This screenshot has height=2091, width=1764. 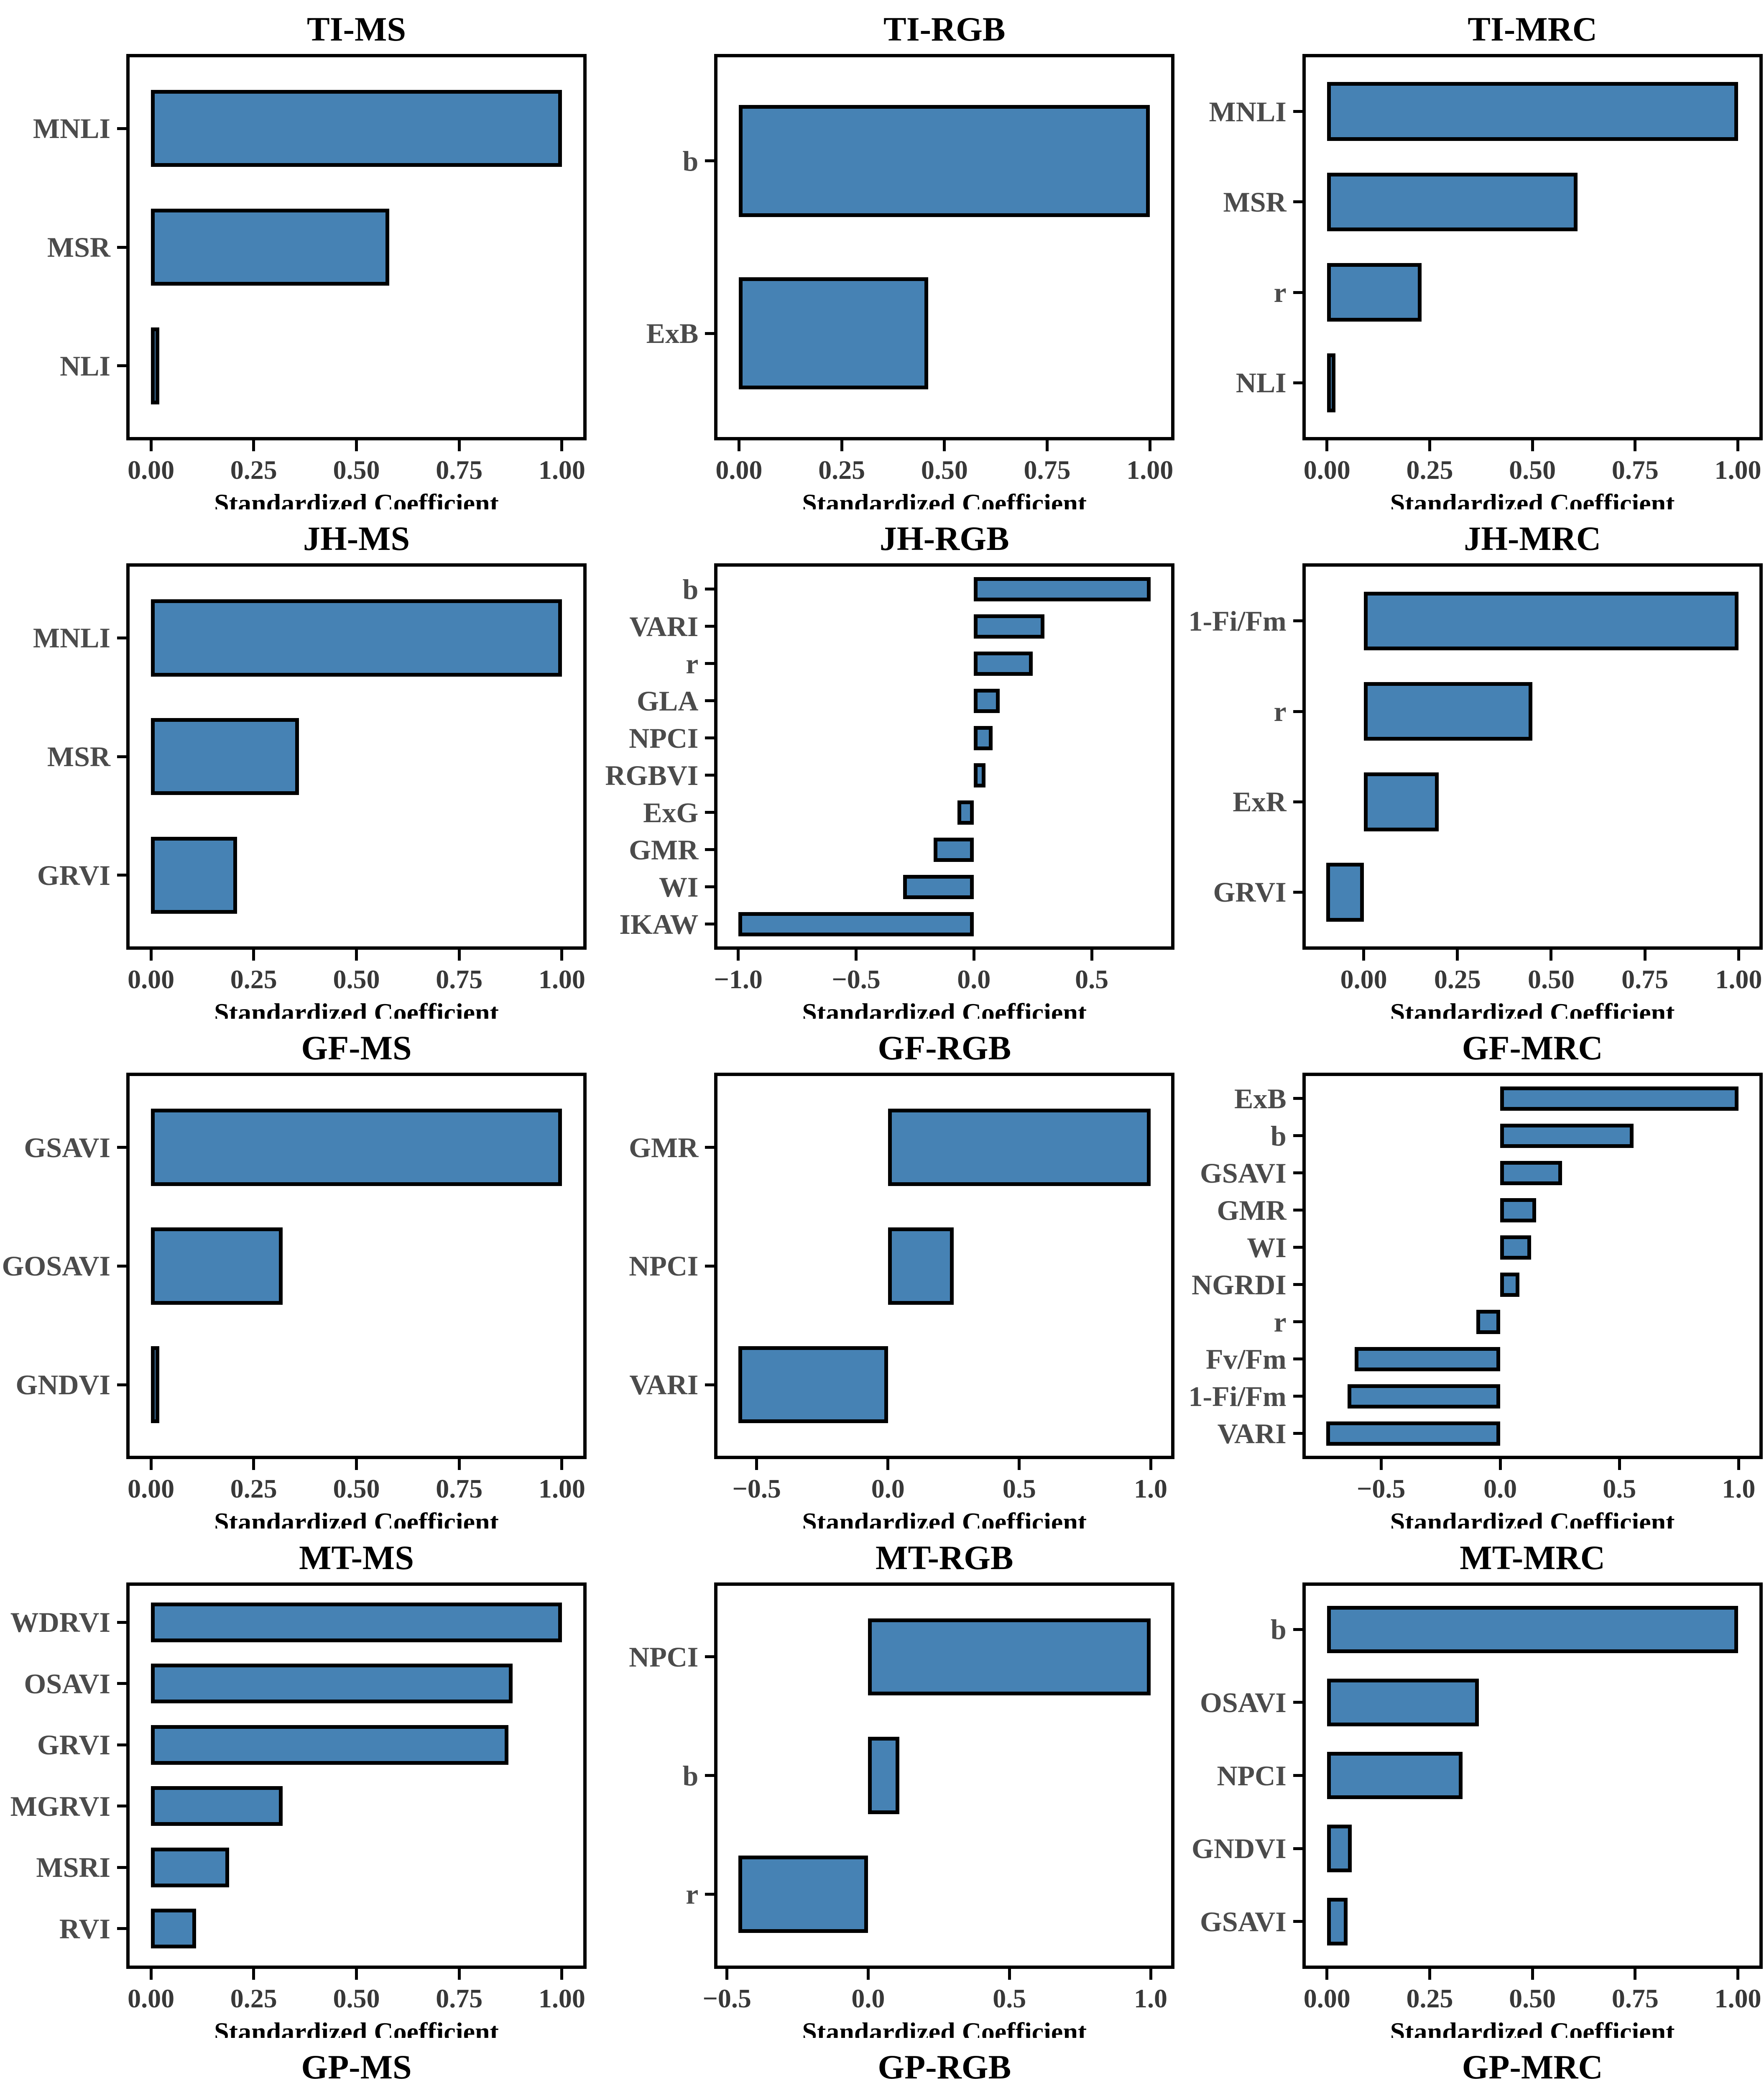 What do you see at coordinates (356, 2067) in the screenshot?
I see `chart-title: GP-MS` at bounding box center [356, 2067].